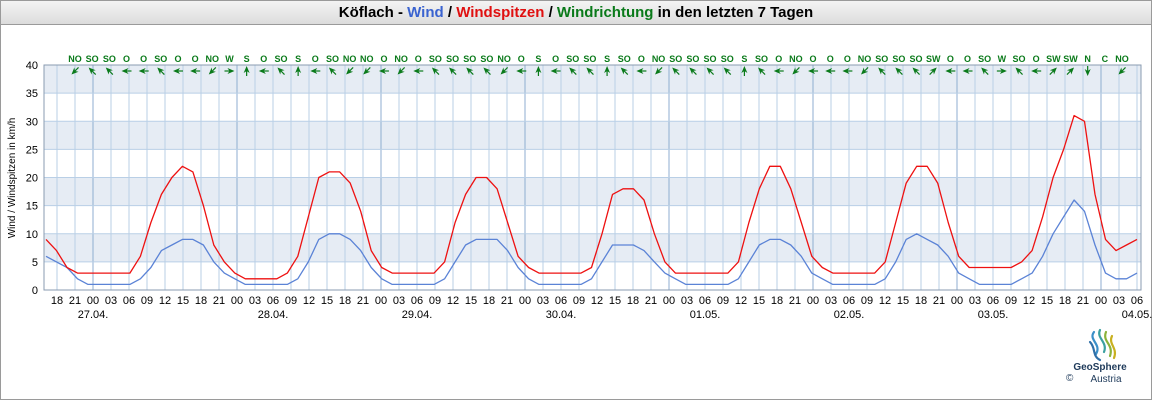 This screenshot has width=1152, height=400. I want to click on direction-label: C, so click(1105, 59).